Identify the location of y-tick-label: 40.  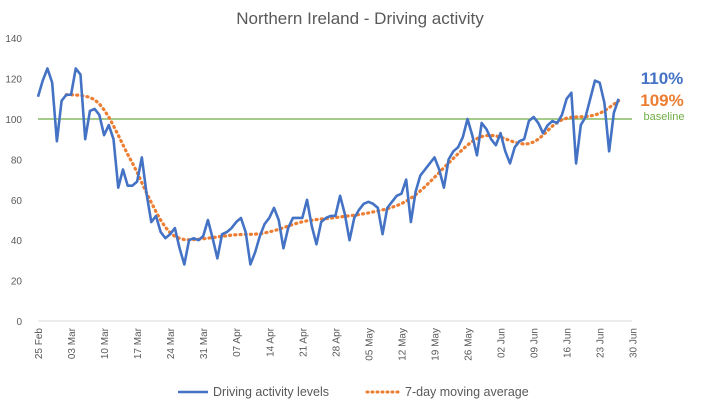
(17, 241).